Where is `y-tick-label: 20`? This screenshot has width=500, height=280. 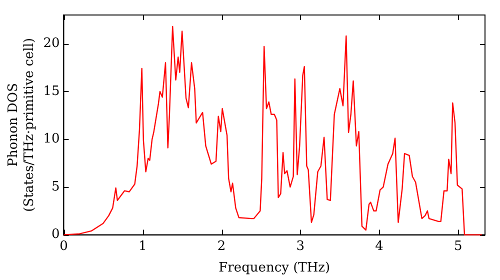 y-tick-label: 20 is located at coordinates (51, 44).